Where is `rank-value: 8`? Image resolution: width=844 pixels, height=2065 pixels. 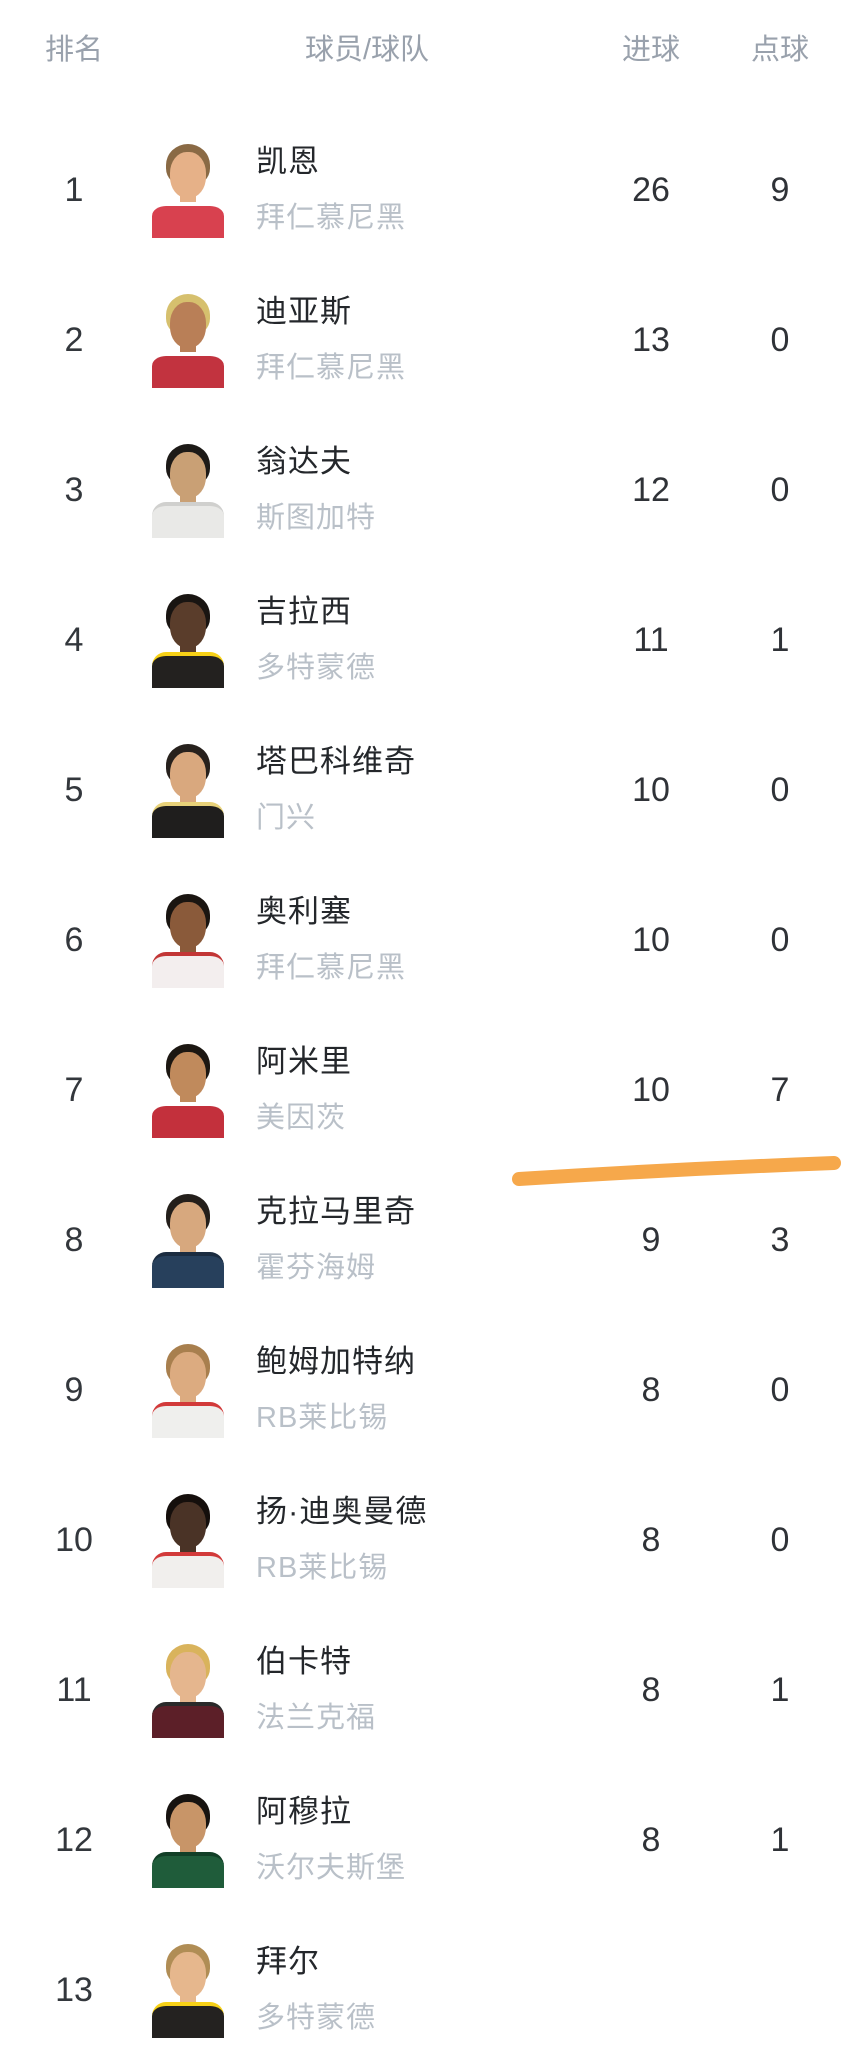
rank-value: 8 is located at coordinates (74, 1239).